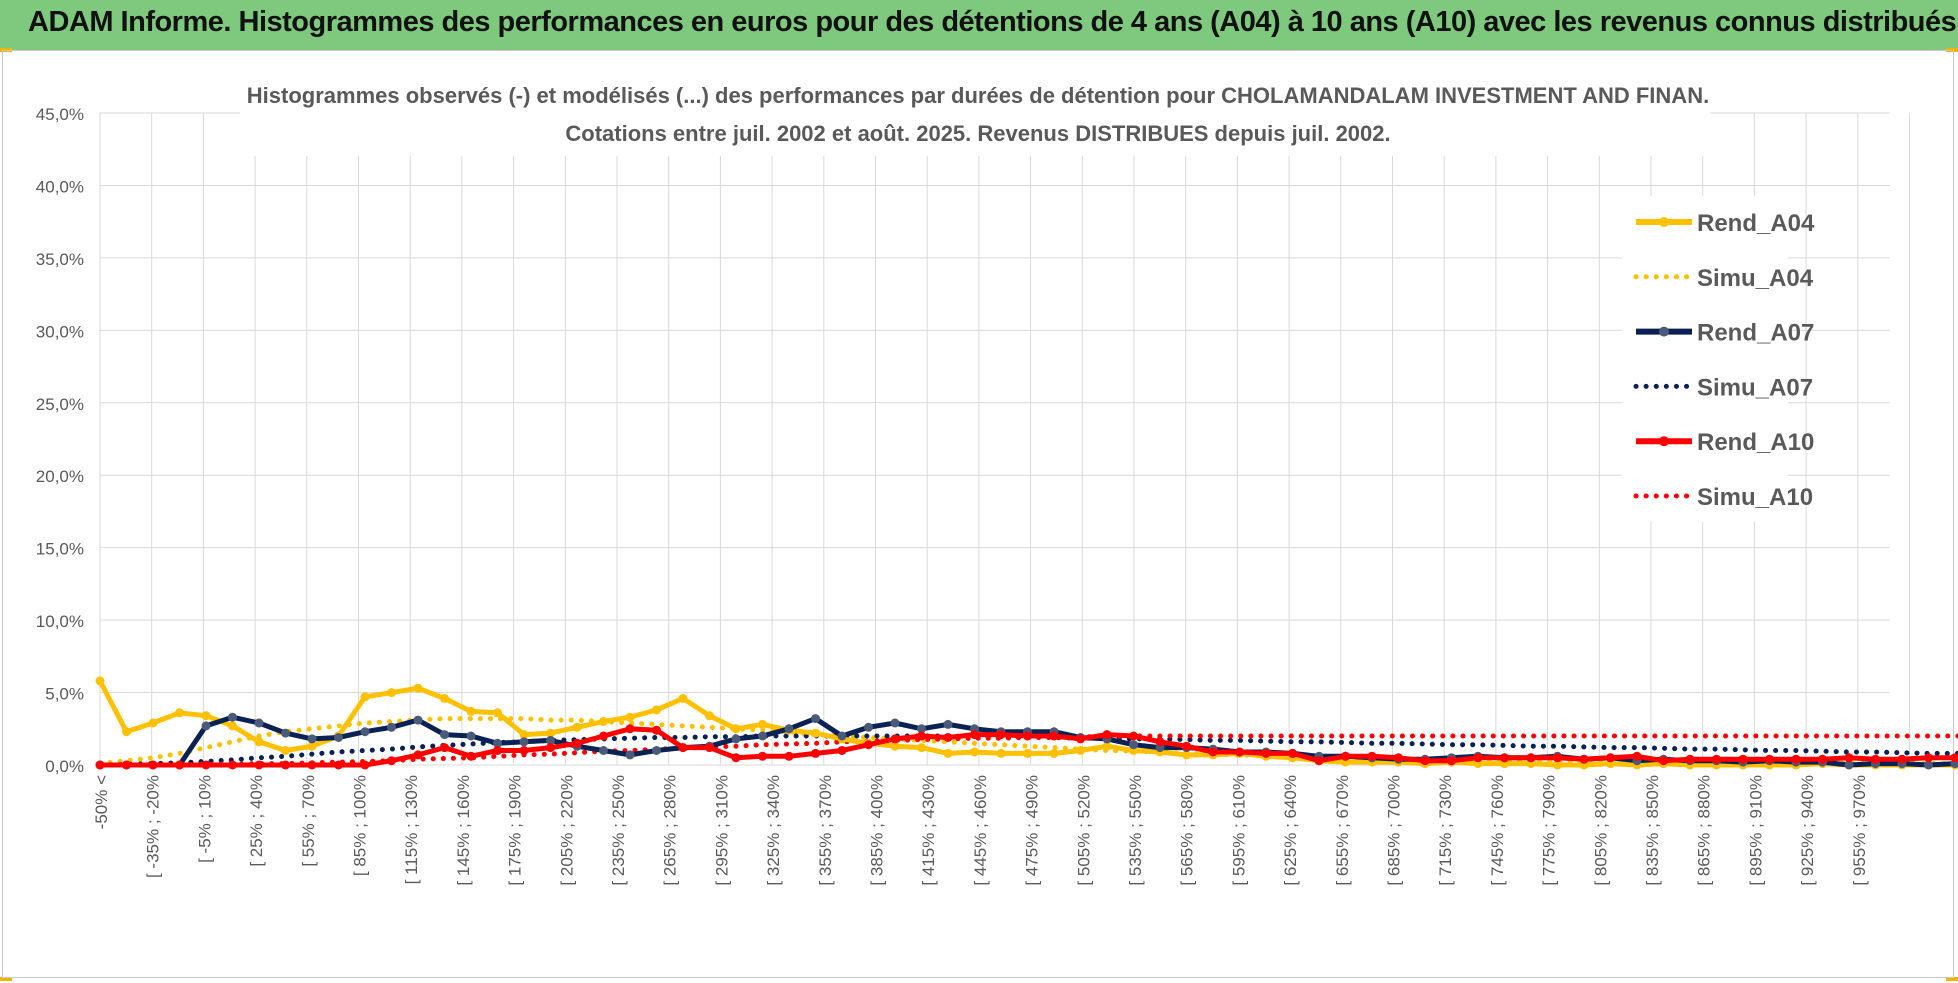  I want to click on y-tick-label: 10,0%, so click(60, 621).